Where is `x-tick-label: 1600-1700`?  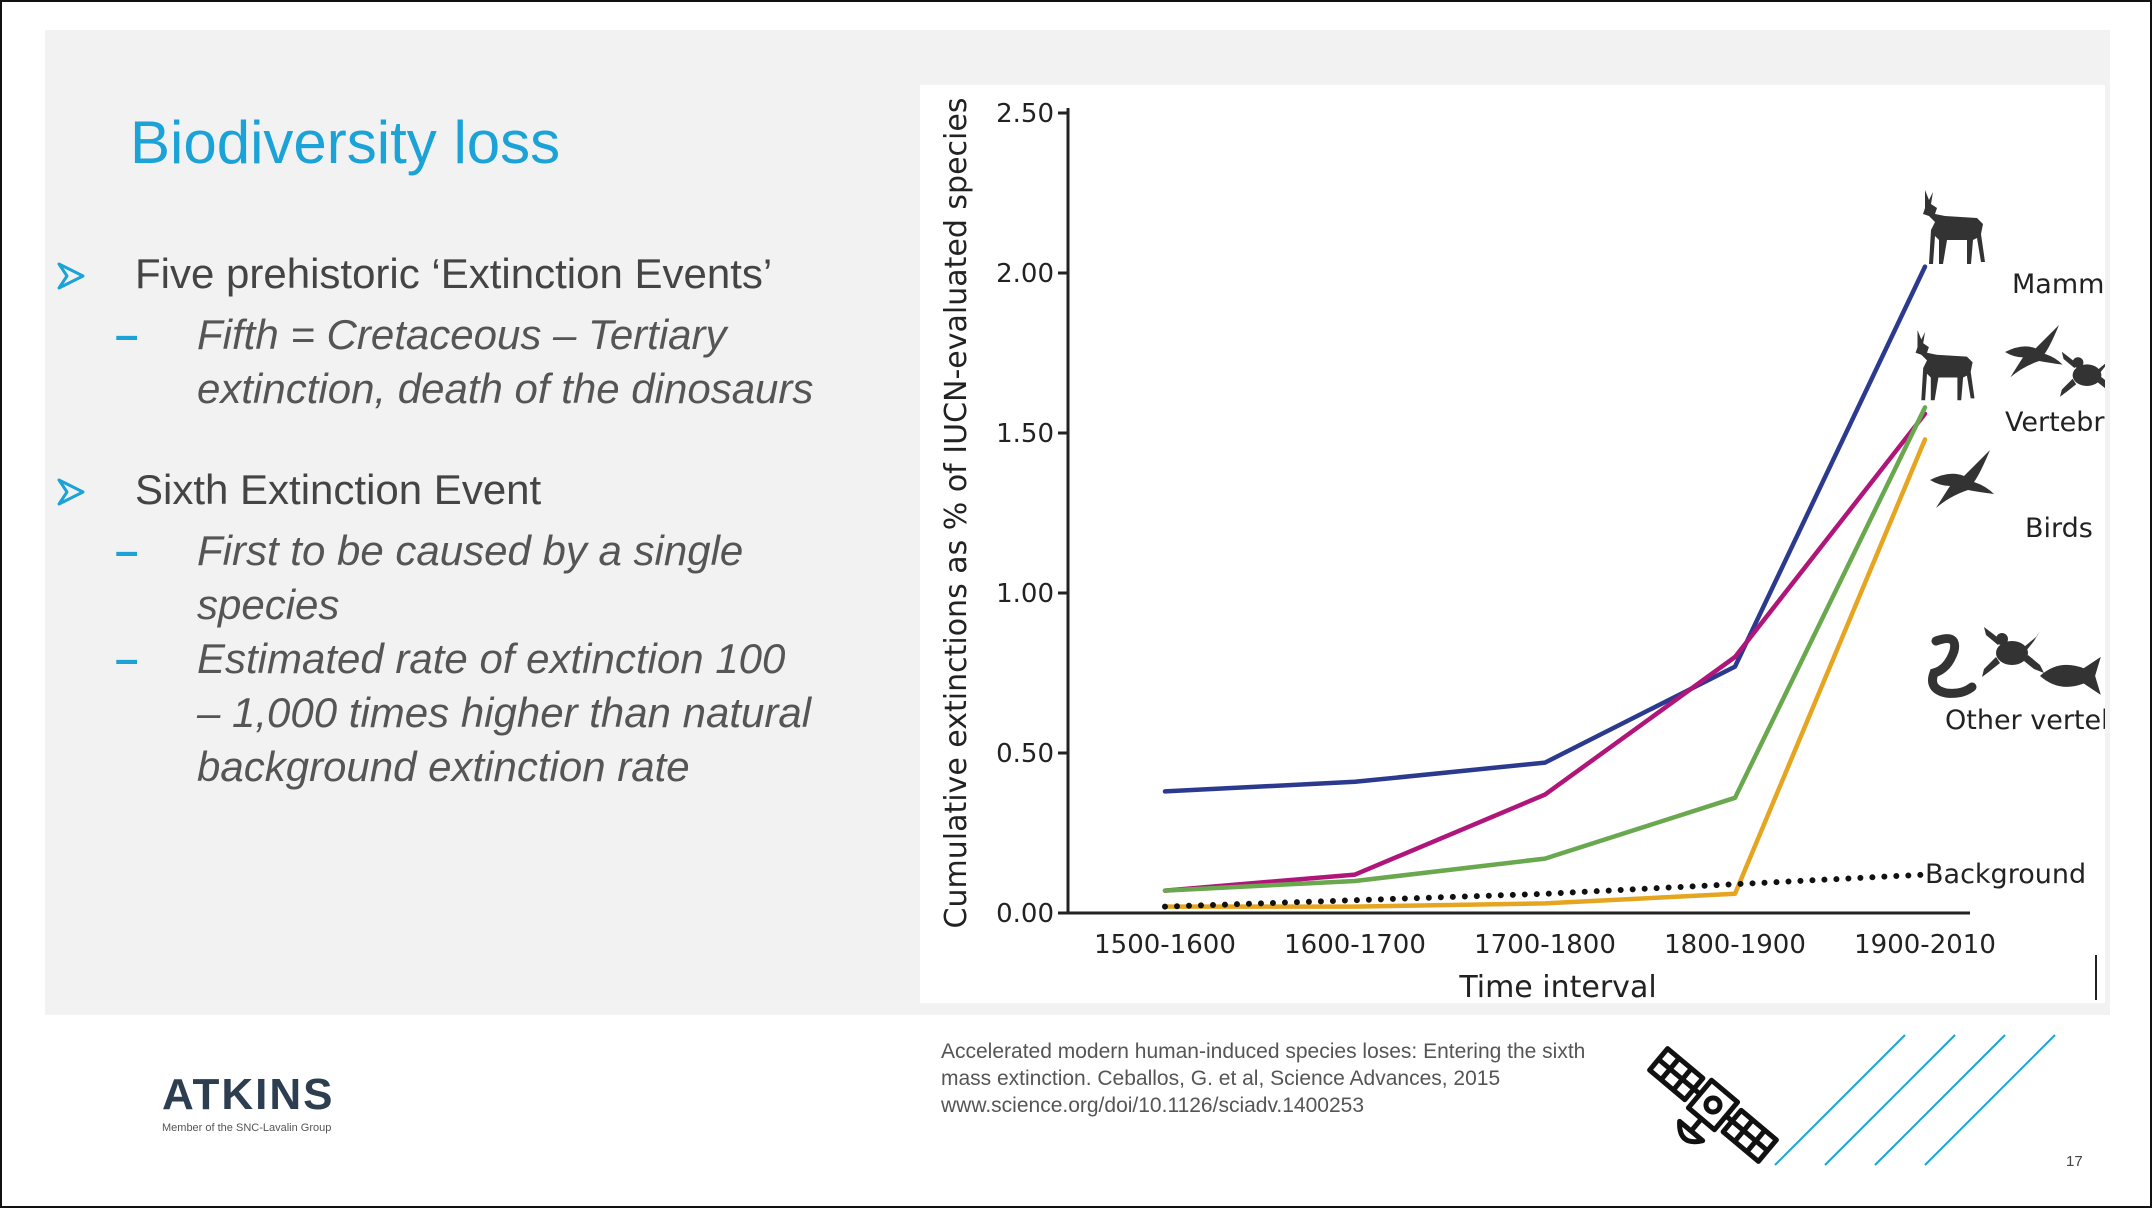 x-tick-label: 1600-1700 is located at coordinates (1355, 945).